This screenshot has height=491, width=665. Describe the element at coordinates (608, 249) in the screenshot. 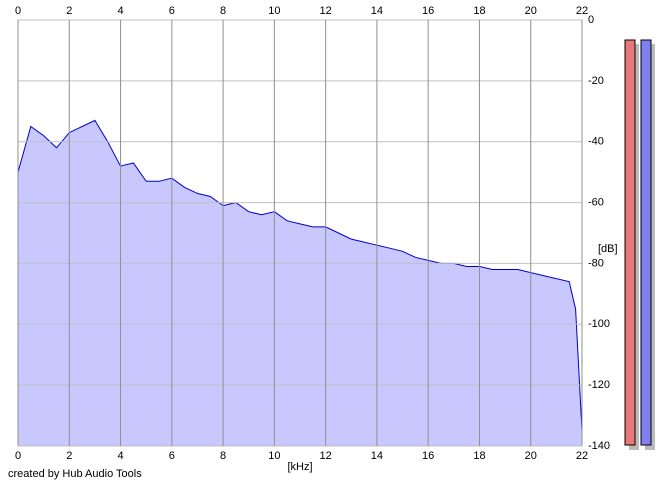

I see `y-axis-label: [dB]` at that location.